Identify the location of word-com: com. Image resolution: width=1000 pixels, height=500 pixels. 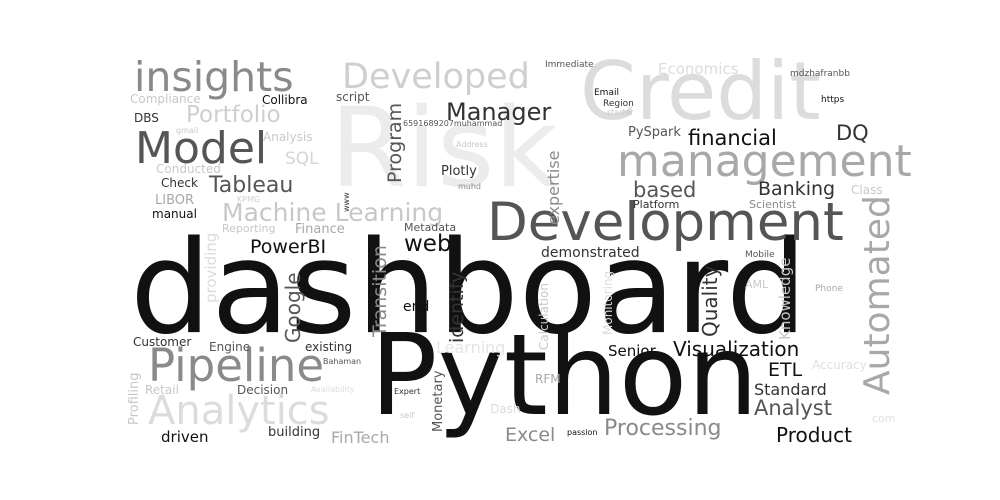
(884, 418).